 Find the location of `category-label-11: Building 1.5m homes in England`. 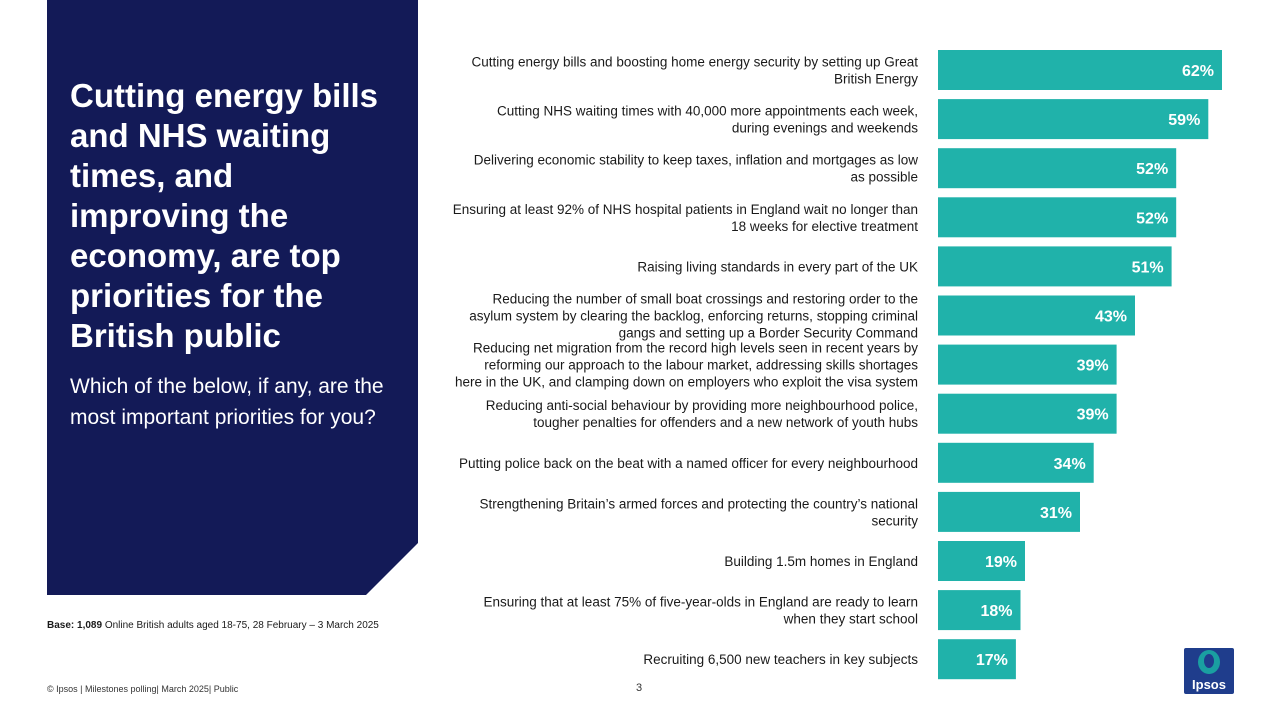

category-label-11: Building 1.5m homes in England is located at coordinates (821, 561).